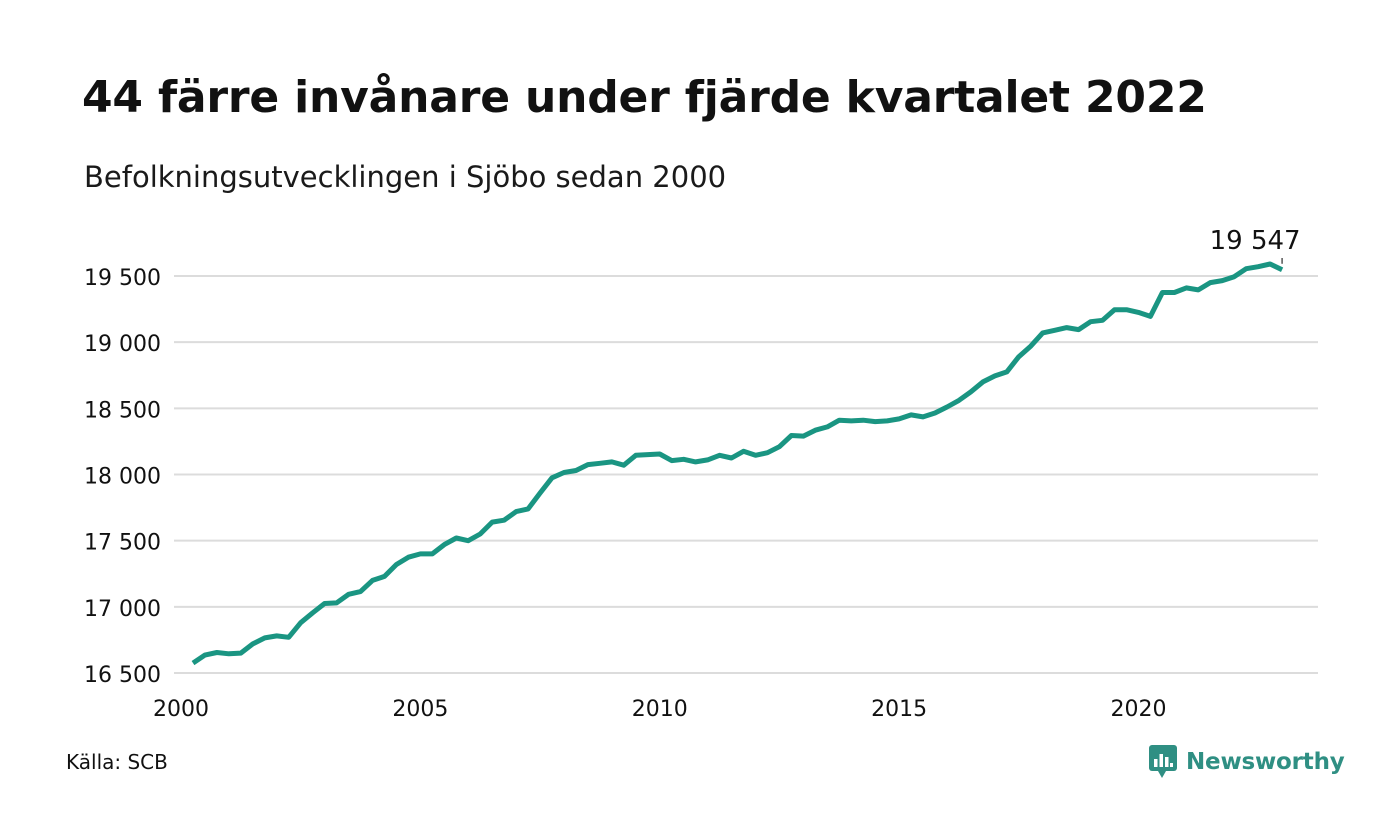  What do you see at coordinates (181, 709) in the screenshot?
I see `x-tick-label: 2000` at bounding box center [181, 709].